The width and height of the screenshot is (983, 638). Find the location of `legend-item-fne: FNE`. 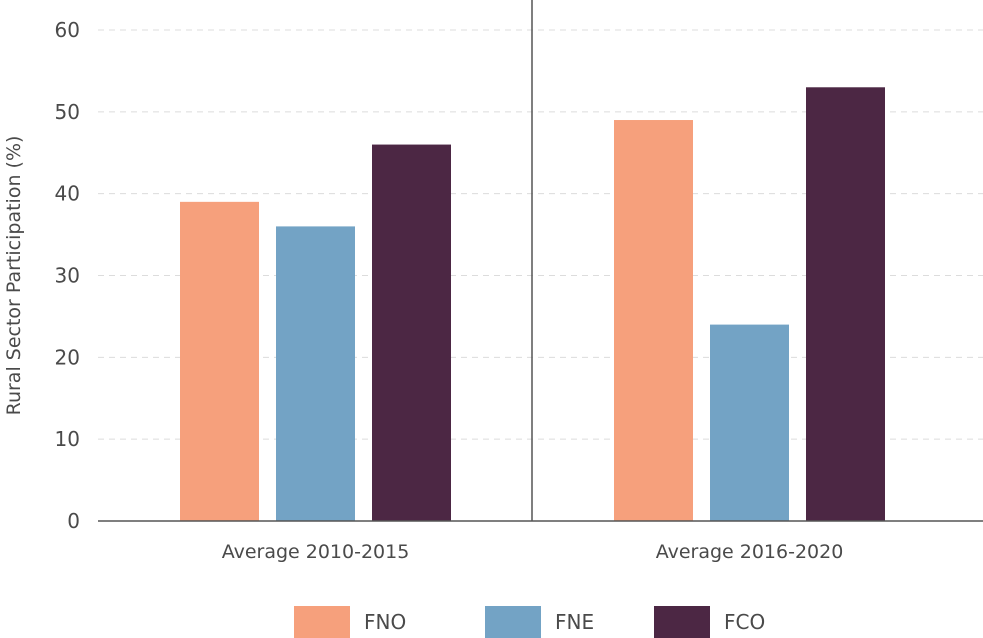

legend-item-fne: FNE is located at coordinates (539, 622).